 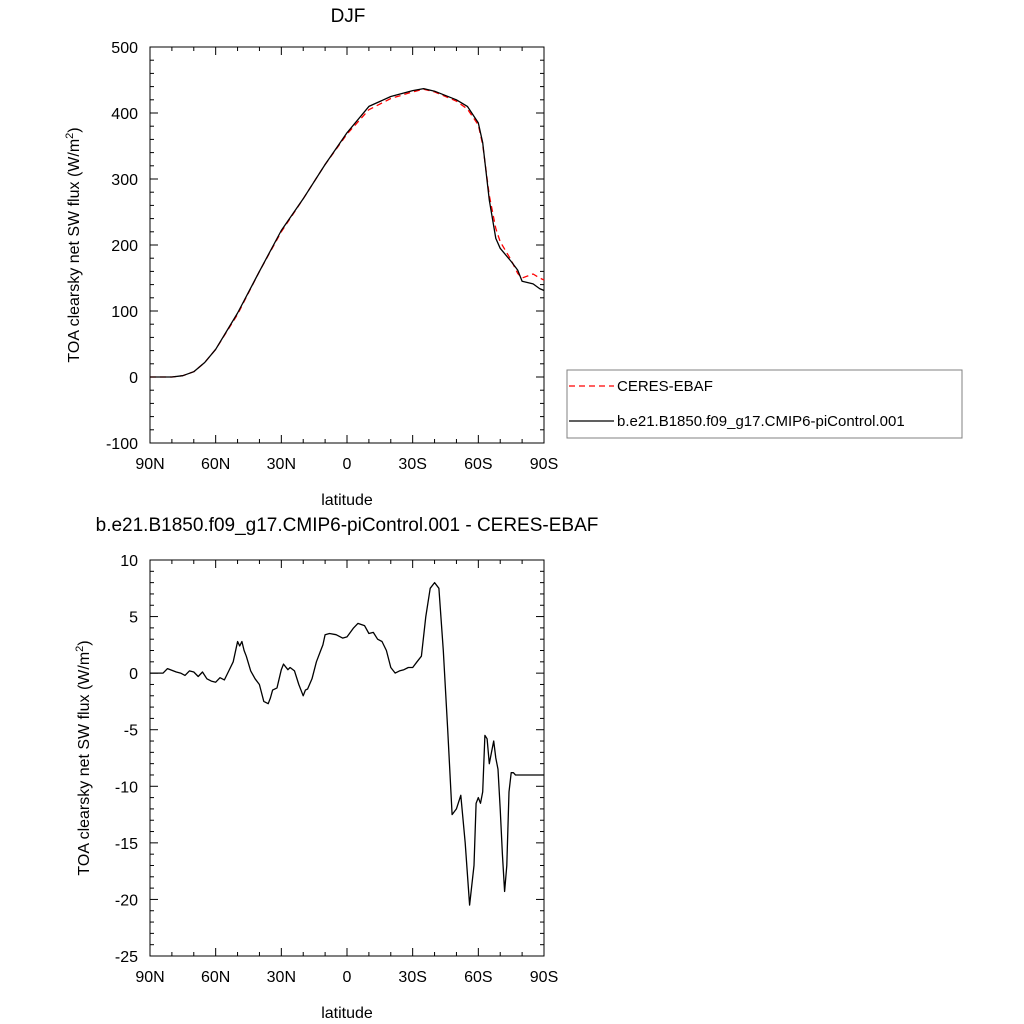 I want to click on top-ylabel-main: TOA clearsky net SW flux (W/m, so click(x=74, y=251).